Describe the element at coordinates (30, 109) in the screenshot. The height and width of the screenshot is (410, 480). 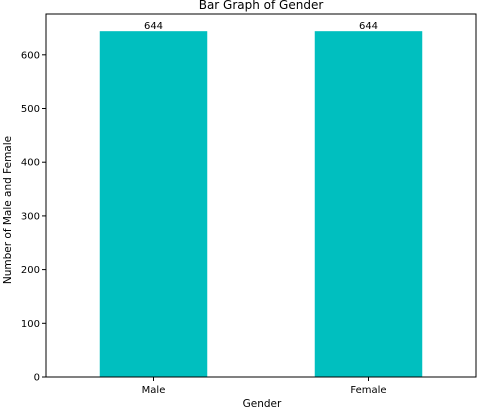
I see `y-tick-label-500: 500` at that location.